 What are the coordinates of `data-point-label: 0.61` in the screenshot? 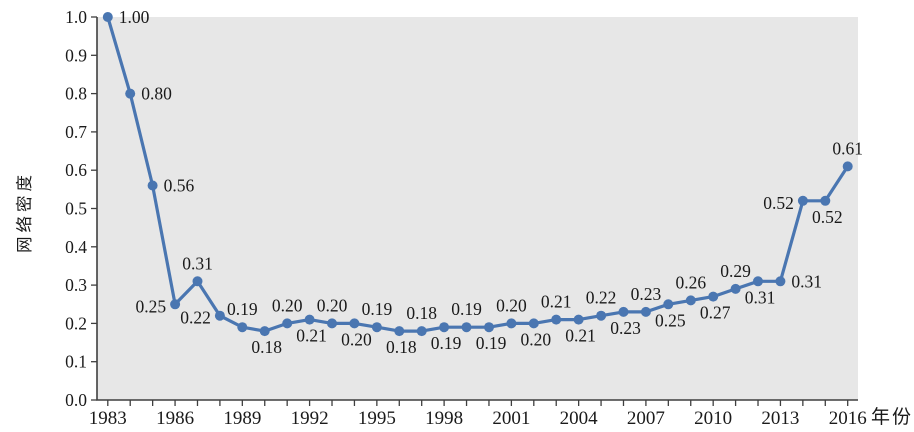 It's located at (847, 148).